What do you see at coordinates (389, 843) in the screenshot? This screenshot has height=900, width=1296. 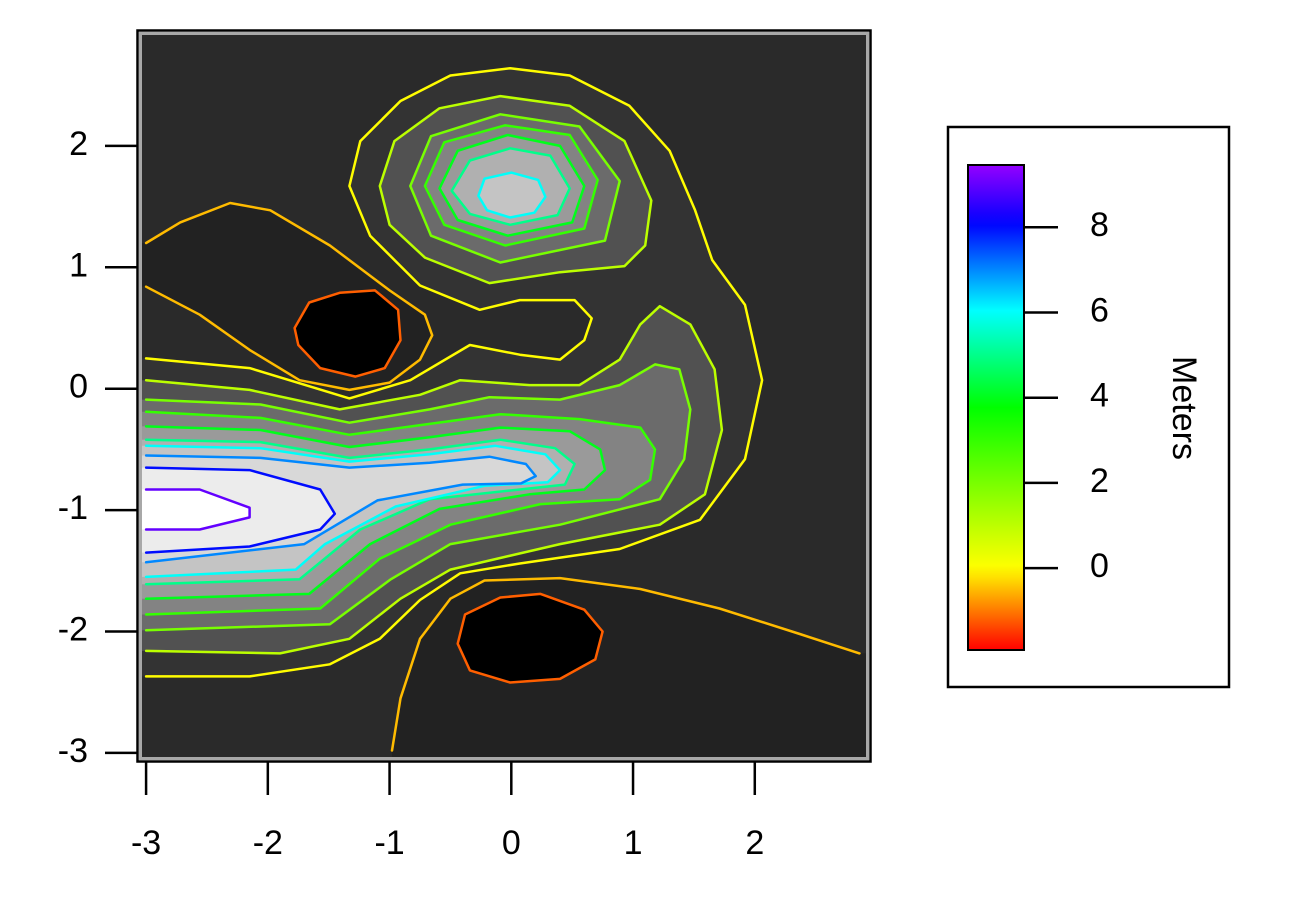 I see `x-tick-label: -1` at bounding box center [389, 843].